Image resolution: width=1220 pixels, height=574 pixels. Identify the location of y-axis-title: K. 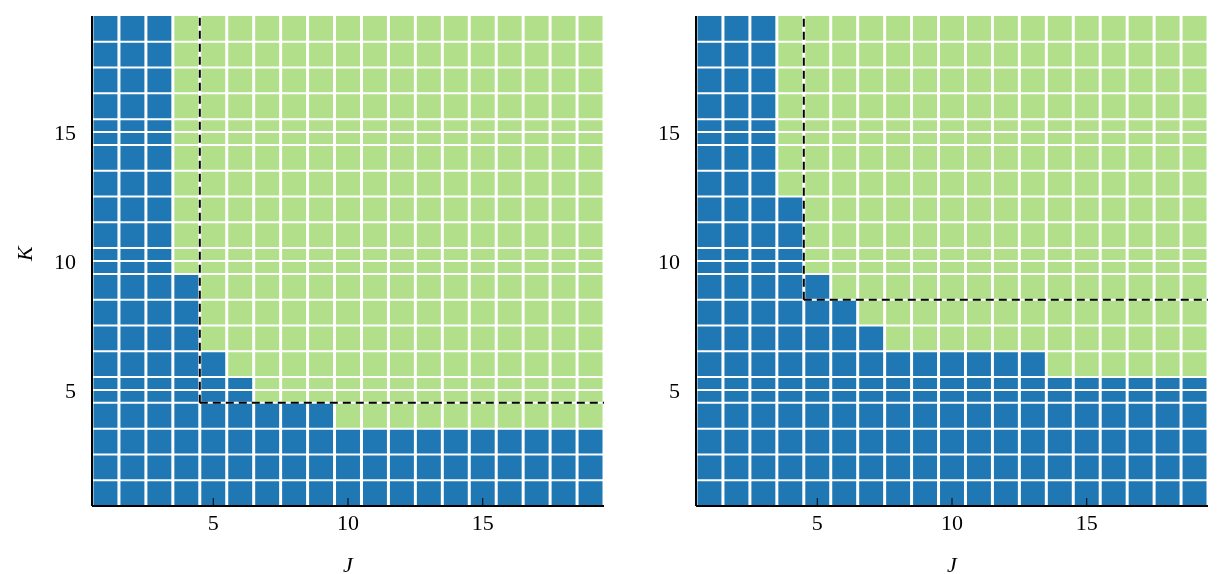
(24, 253).